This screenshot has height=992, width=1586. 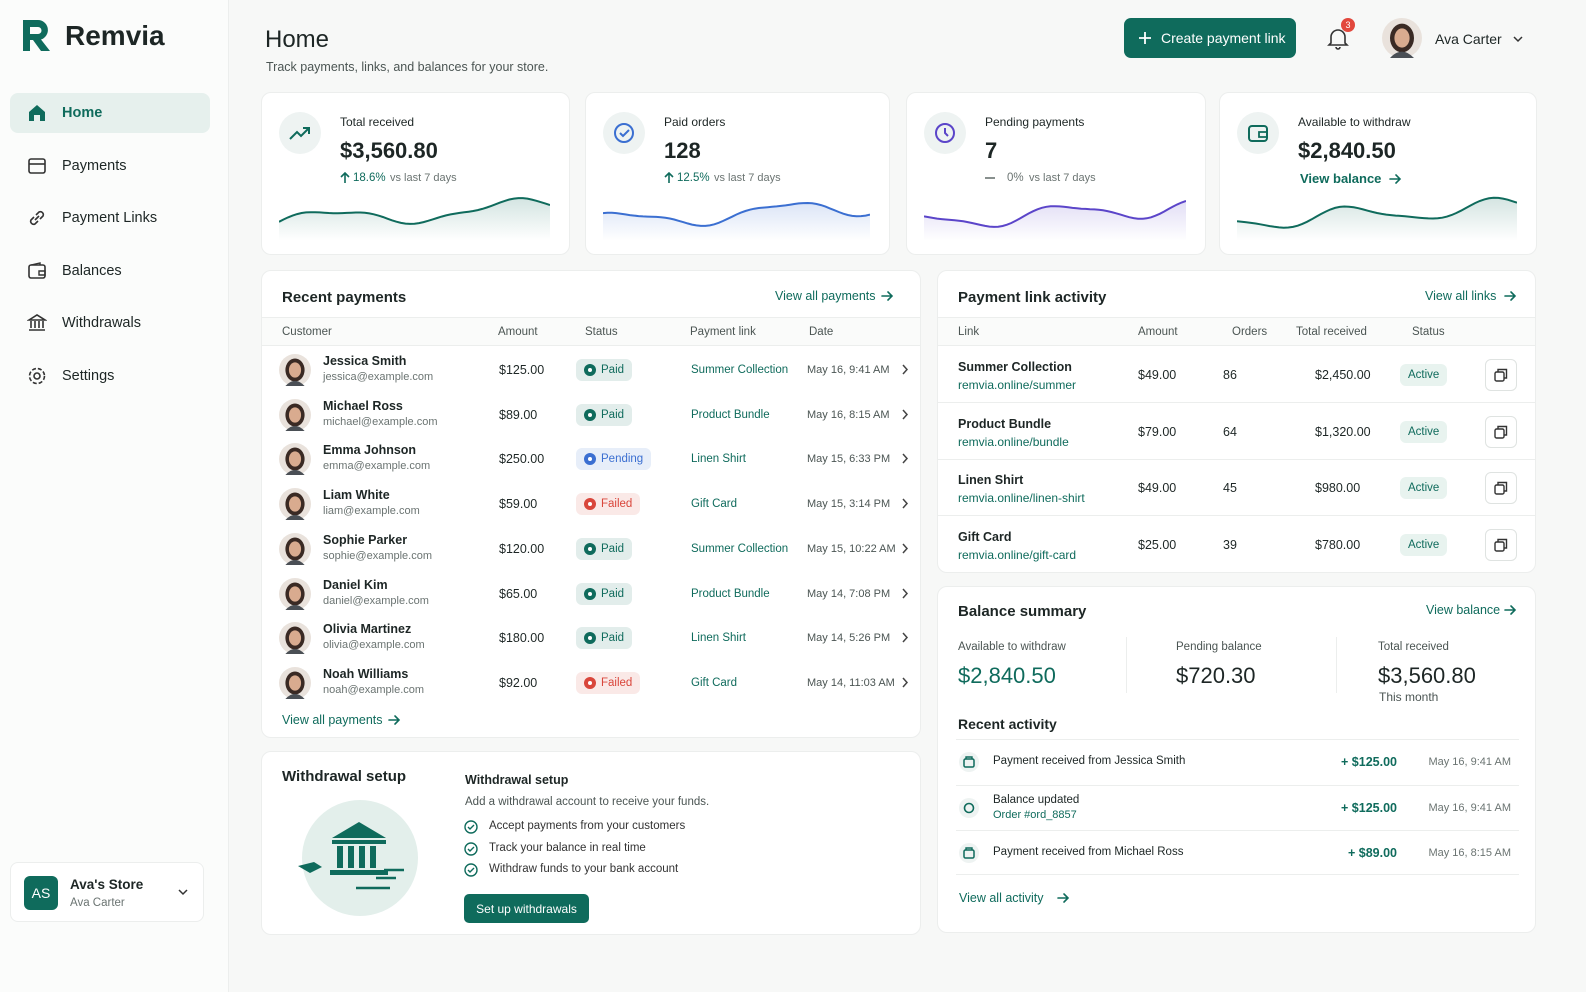 What do you see at coordinates (849, 638) in the screenshot?
I see `date: May 14, 5:26 PM` at bounding box center [849, 638].